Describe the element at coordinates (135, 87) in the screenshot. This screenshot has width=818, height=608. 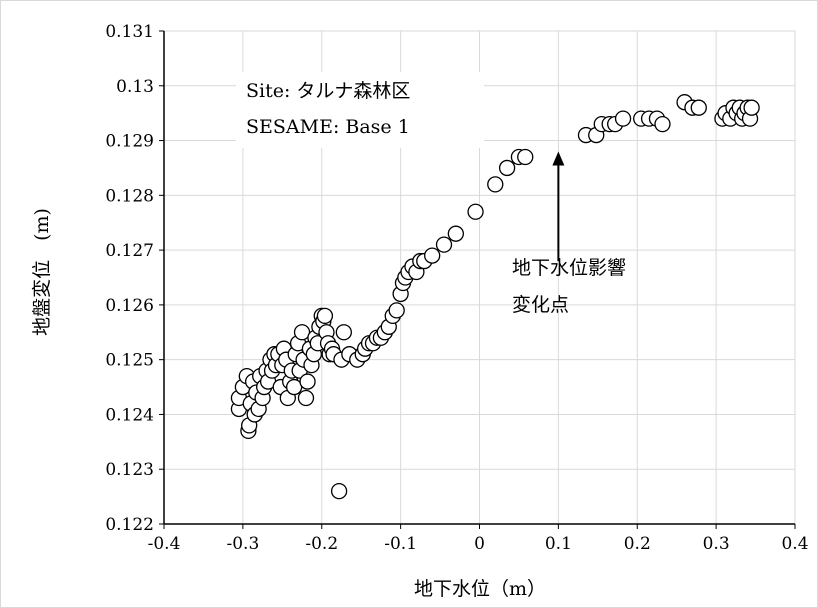
I see `y-tick-label: 0.13` at that location.